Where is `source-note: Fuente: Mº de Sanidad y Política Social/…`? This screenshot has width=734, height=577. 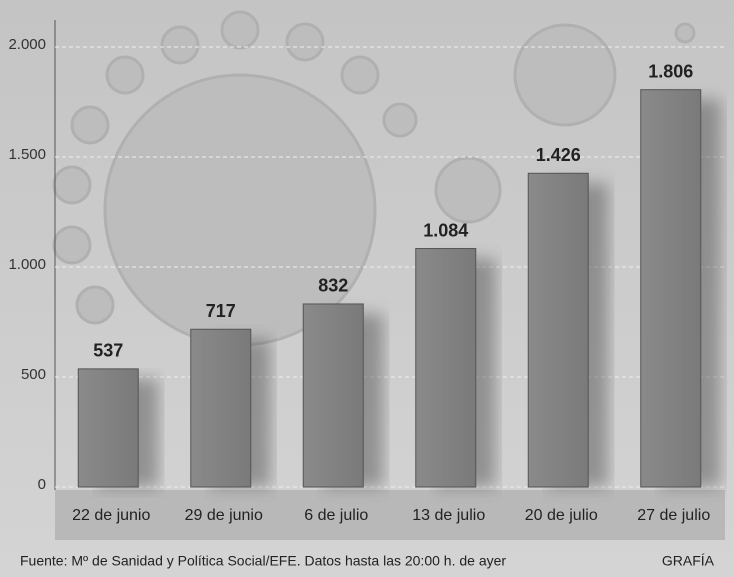 source-note: Fuente: Mº de Sanidad y Política Social/… is located at coordinates (263, 561).